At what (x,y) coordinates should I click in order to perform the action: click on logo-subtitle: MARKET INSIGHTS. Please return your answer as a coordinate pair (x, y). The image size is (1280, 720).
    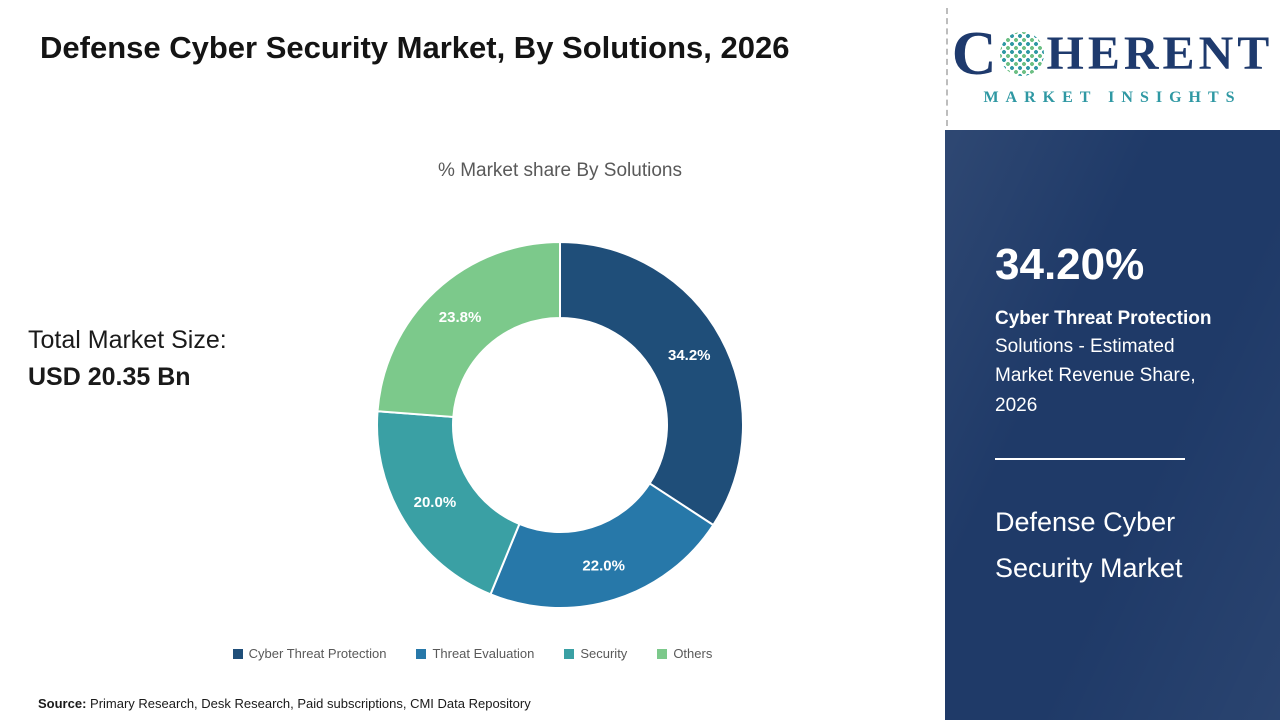
    Looking at the image, I should click on (1112, 97).